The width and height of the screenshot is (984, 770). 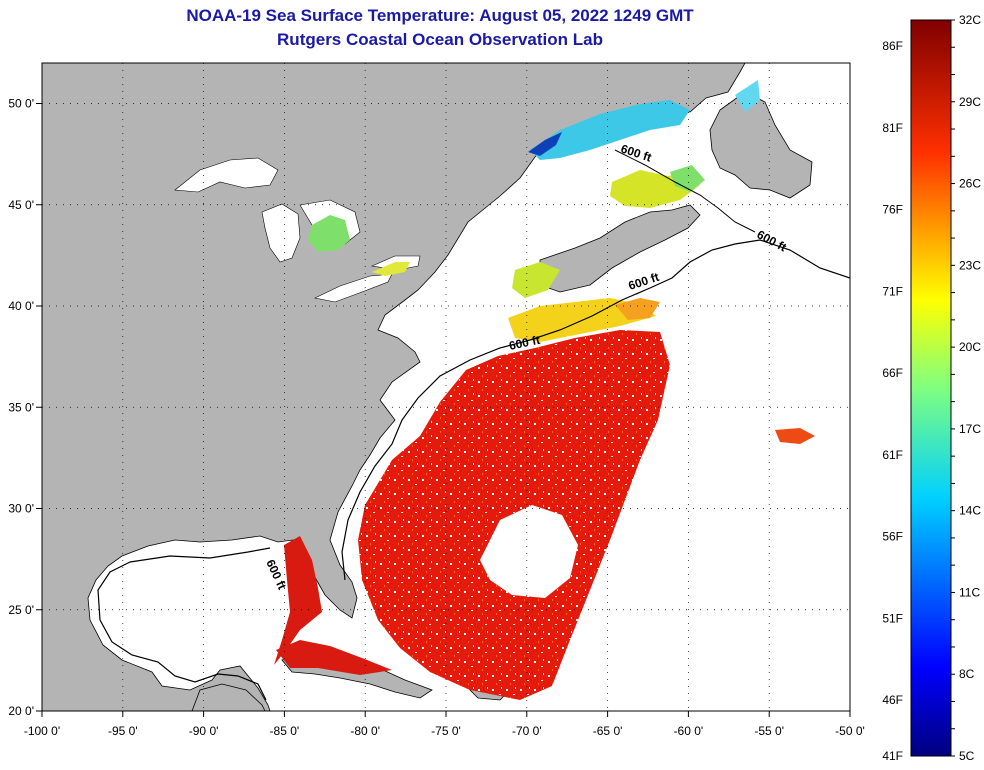 I want to click on colorbar-celsius-label: 17C, so click(x=970, y=429).